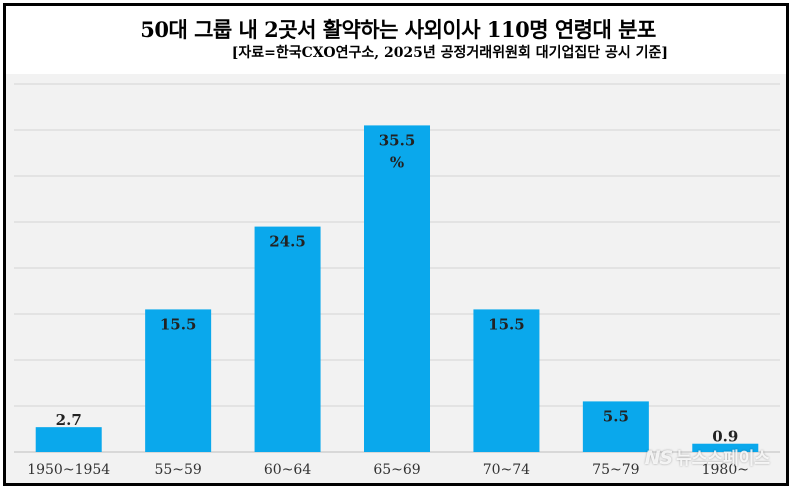 The image size is (792, 489). What do you see at coordinates (178, 324) in the screenshot?
I see `value-label-1: 15.5` at bounding box center [178, 324].